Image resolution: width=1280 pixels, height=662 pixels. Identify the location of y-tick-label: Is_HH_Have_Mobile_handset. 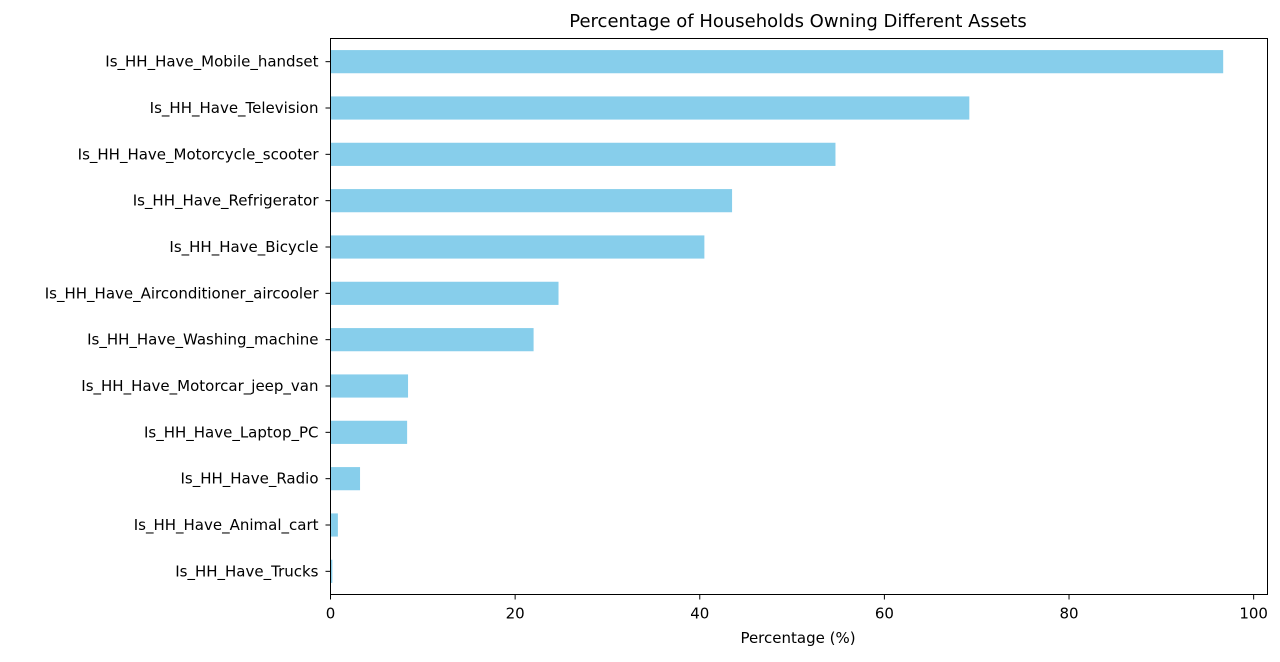
(211, 62).